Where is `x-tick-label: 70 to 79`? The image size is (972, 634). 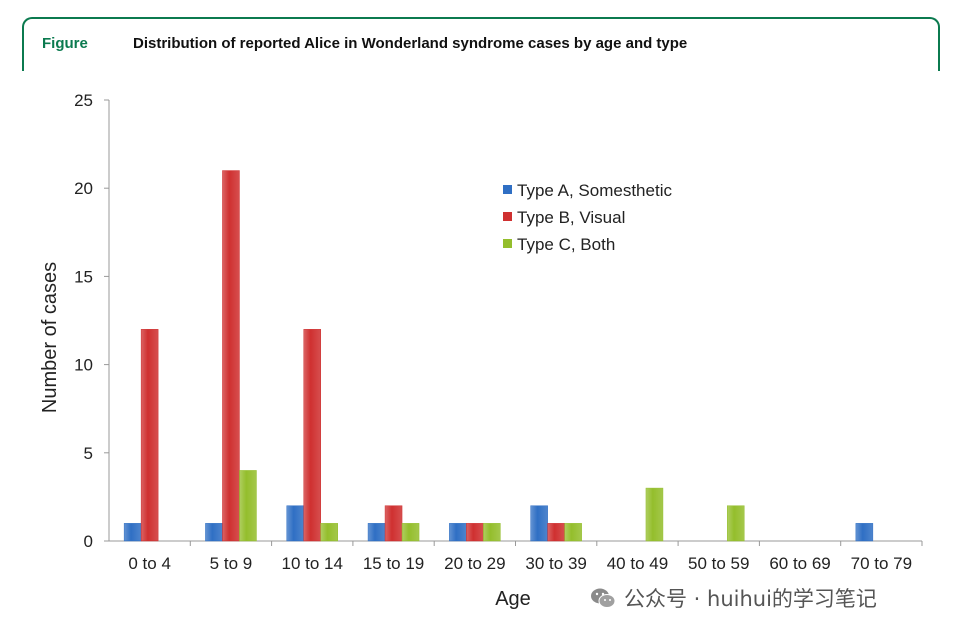 x-tick-label: 70 to 79 is located at coordinates (881, 563).